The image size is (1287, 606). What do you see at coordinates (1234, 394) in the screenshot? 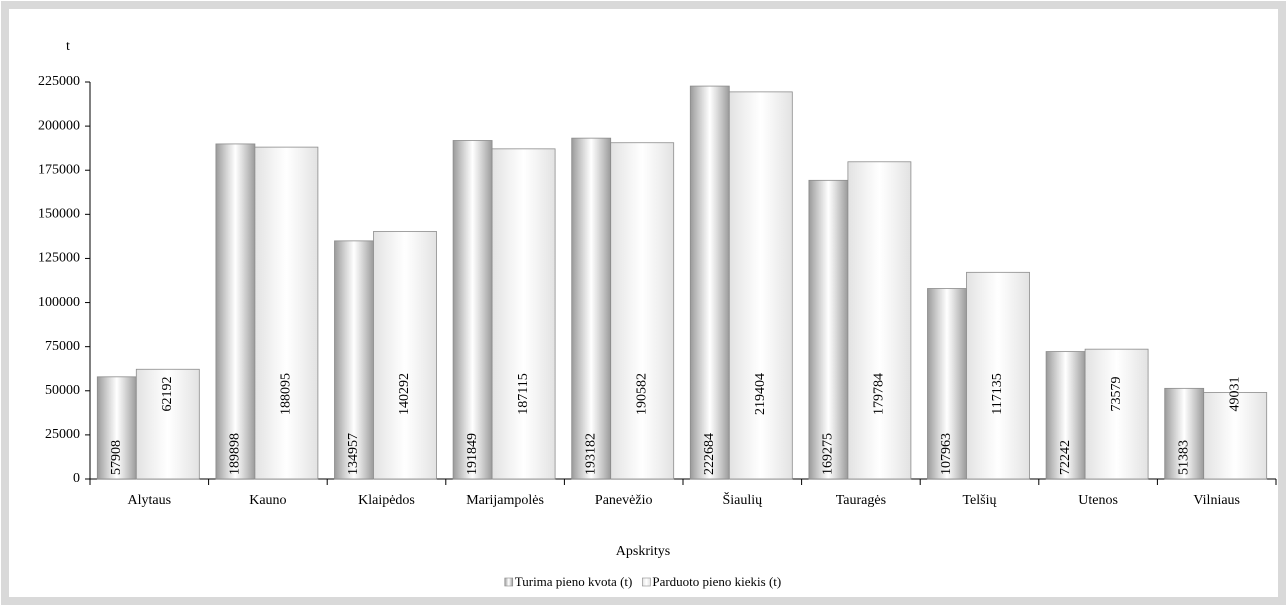
I see `data-label: 49031` at bounding box center [1234, 394].